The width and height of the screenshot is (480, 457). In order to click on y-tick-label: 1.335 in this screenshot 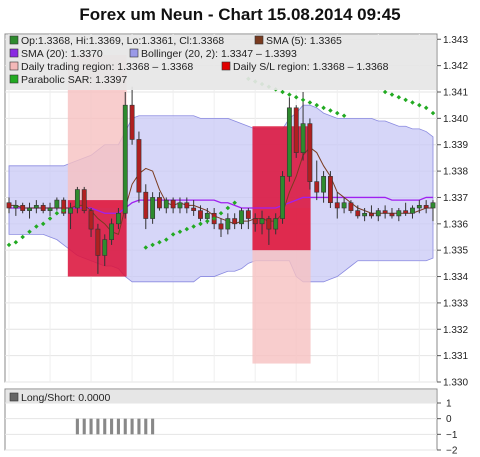, I will do `click(455, 251)`.